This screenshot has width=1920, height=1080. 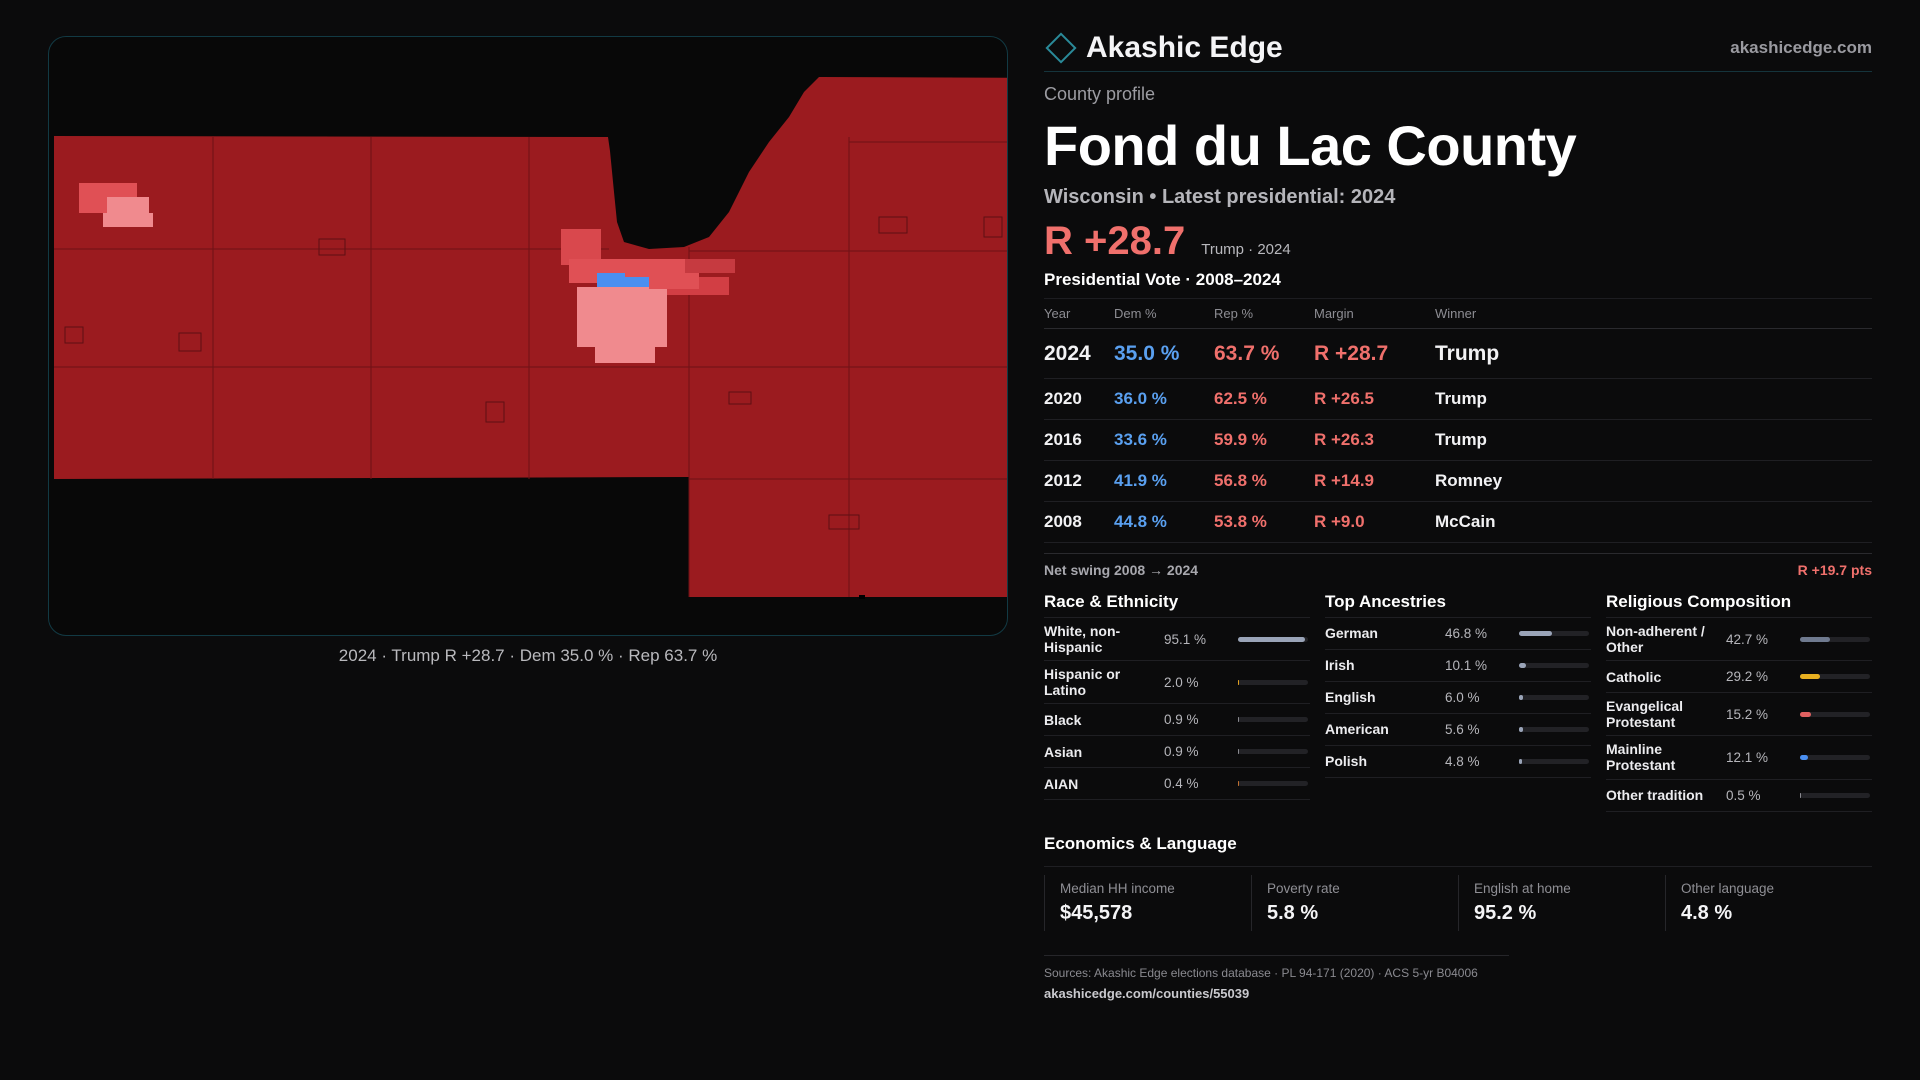 What do you see at coordinates (1747, 757) in the screenshot?
I see `item-pct: 12.1 %` at bounding box center [1747, 757].